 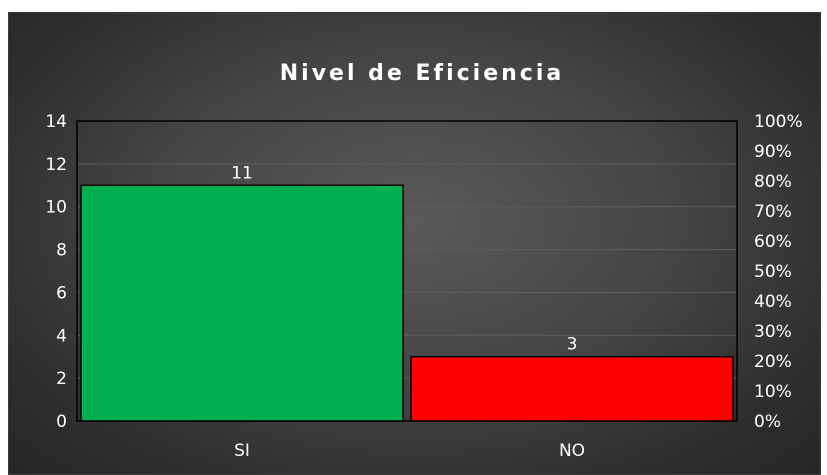 What do you see at coordinates (773, 302) in the screenshot?
I see `y2-tick-label: 40%` at bounding box center [773, 302].